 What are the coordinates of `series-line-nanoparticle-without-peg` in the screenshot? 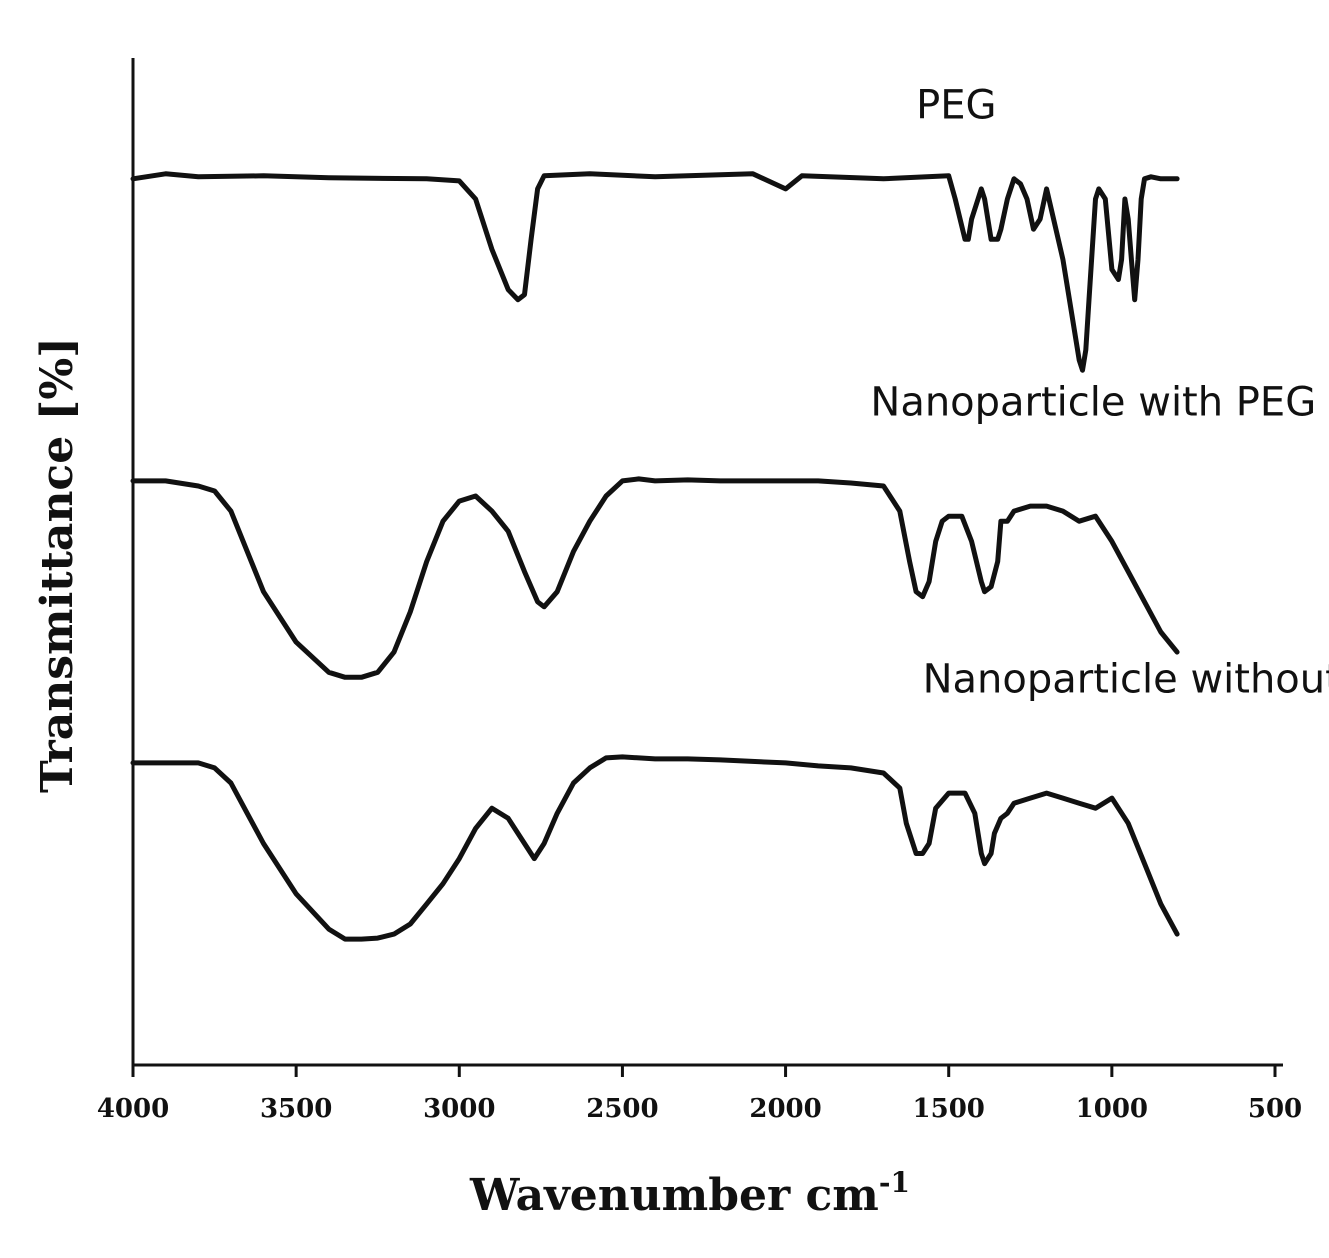 It's located at (655, 848).